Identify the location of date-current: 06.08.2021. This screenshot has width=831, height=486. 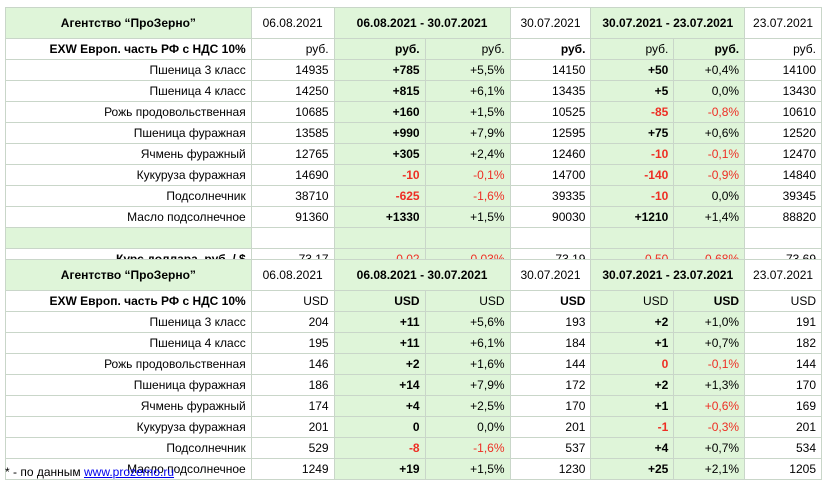
(292, 275).